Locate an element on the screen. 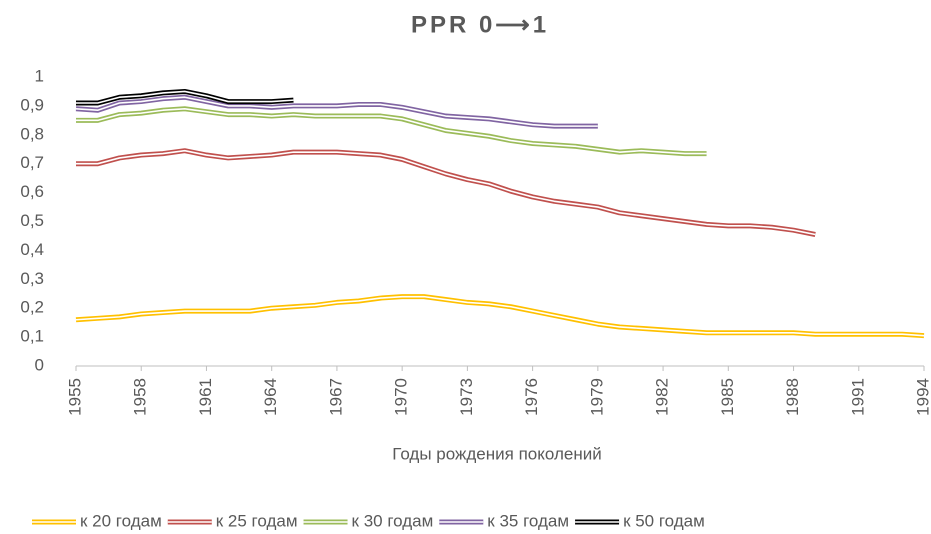 The width and height of the screenshot is (931, 534). x-tick-label: 1988 is located at coordinates (792, 397).